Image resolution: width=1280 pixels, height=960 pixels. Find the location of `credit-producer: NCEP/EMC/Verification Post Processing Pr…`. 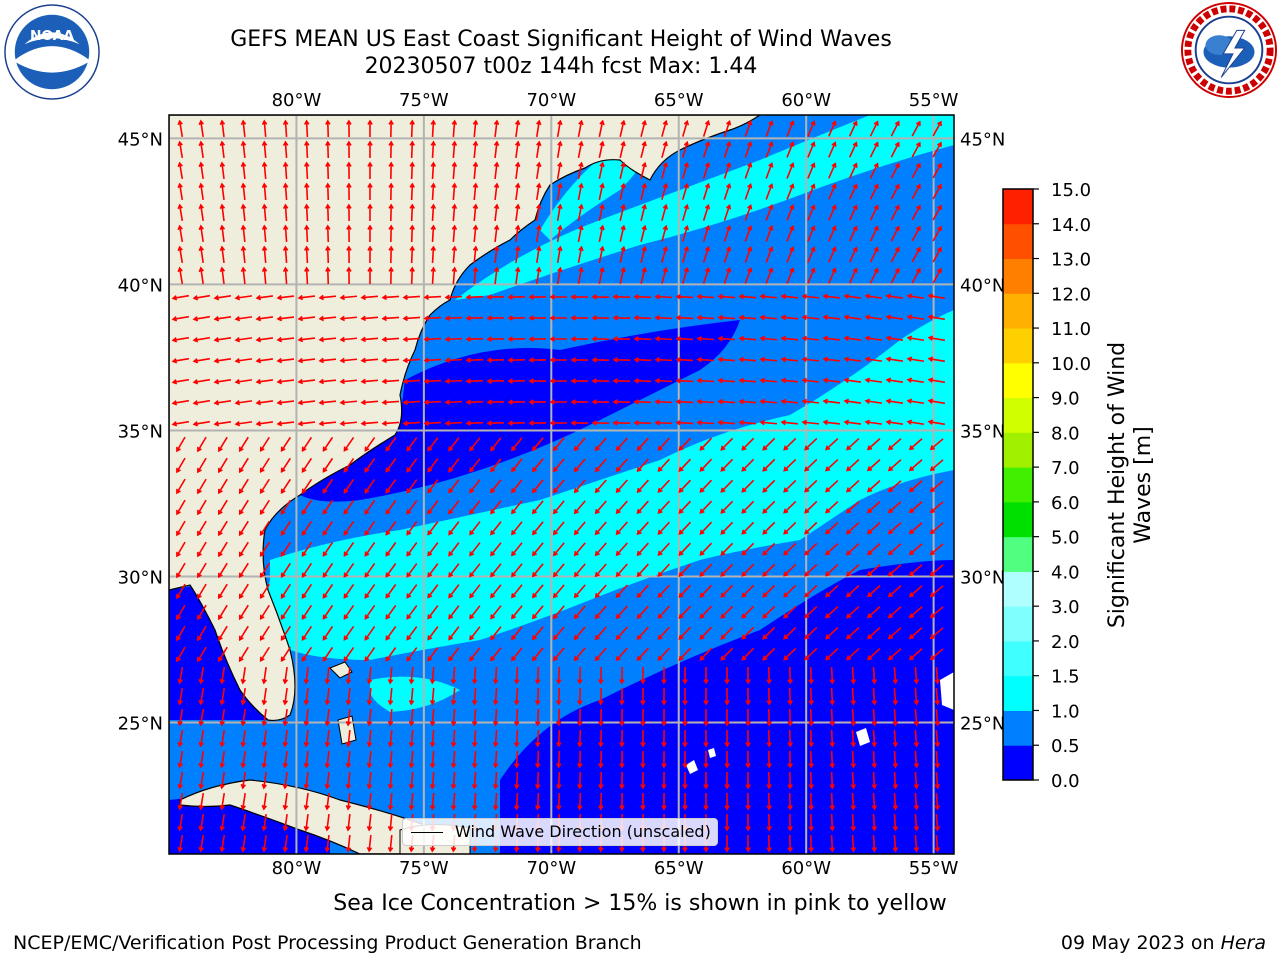

credit-producer: NCEP/EMC/Verification Post Processing Pr… is located at coordinates (327, 943).